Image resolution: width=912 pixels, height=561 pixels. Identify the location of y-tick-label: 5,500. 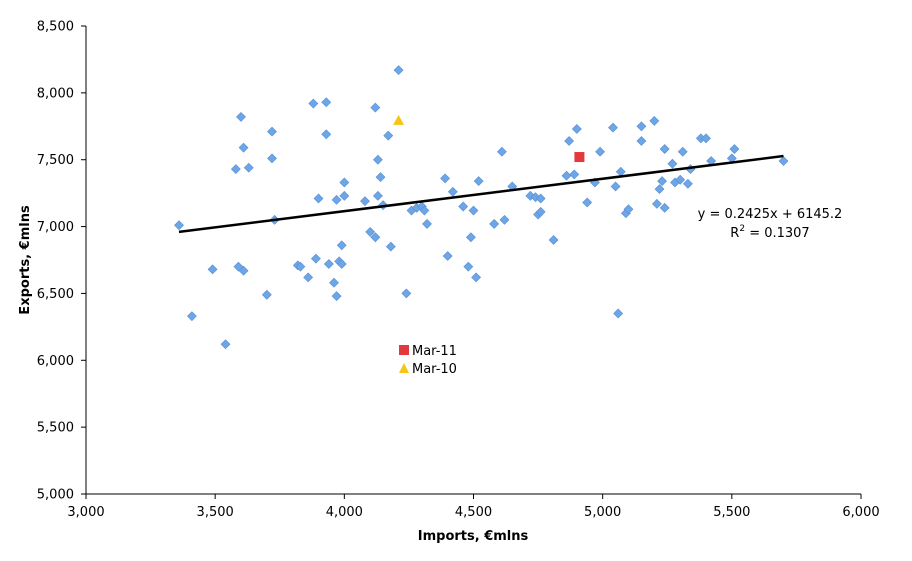
(55, 428).